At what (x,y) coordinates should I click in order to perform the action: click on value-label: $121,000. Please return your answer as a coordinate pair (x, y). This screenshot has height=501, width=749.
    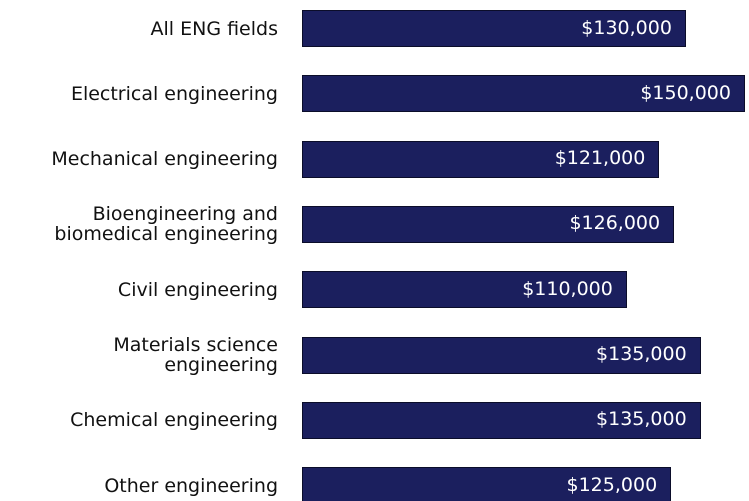
    Looking at the image, I should click on (600, 158).